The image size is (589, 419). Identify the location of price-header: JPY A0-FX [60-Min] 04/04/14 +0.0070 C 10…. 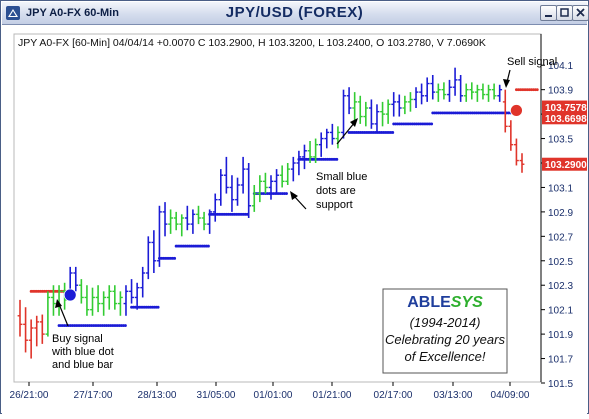
(252, 43).